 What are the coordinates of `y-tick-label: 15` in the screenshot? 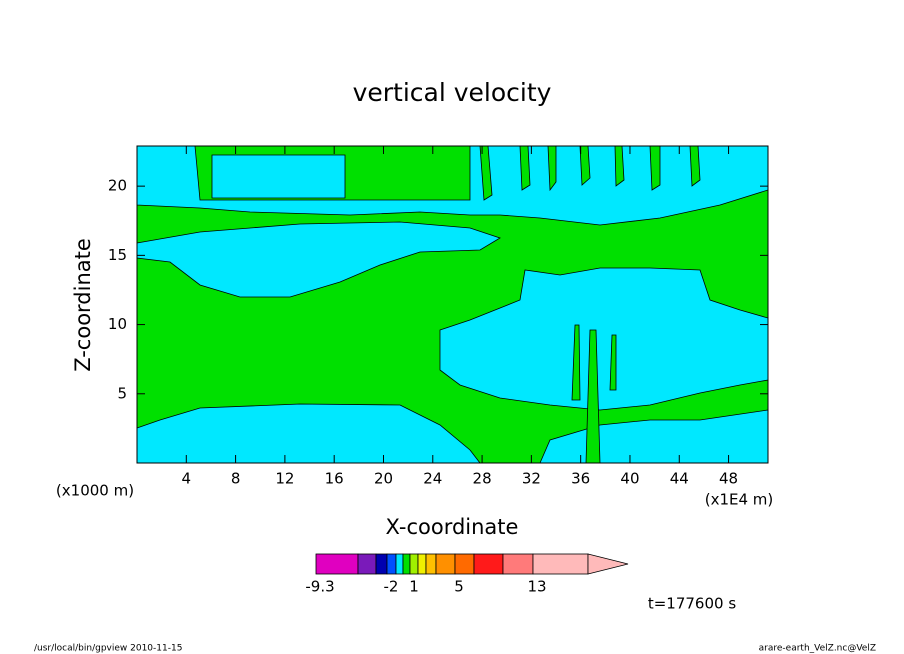 It's located at (117, 255).